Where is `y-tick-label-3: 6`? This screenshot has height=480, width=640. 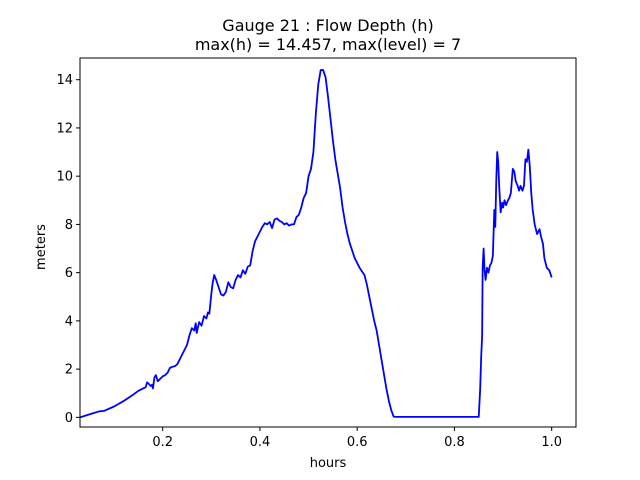 y-tick-label-3: 6 is located at coordinates (69, 273).